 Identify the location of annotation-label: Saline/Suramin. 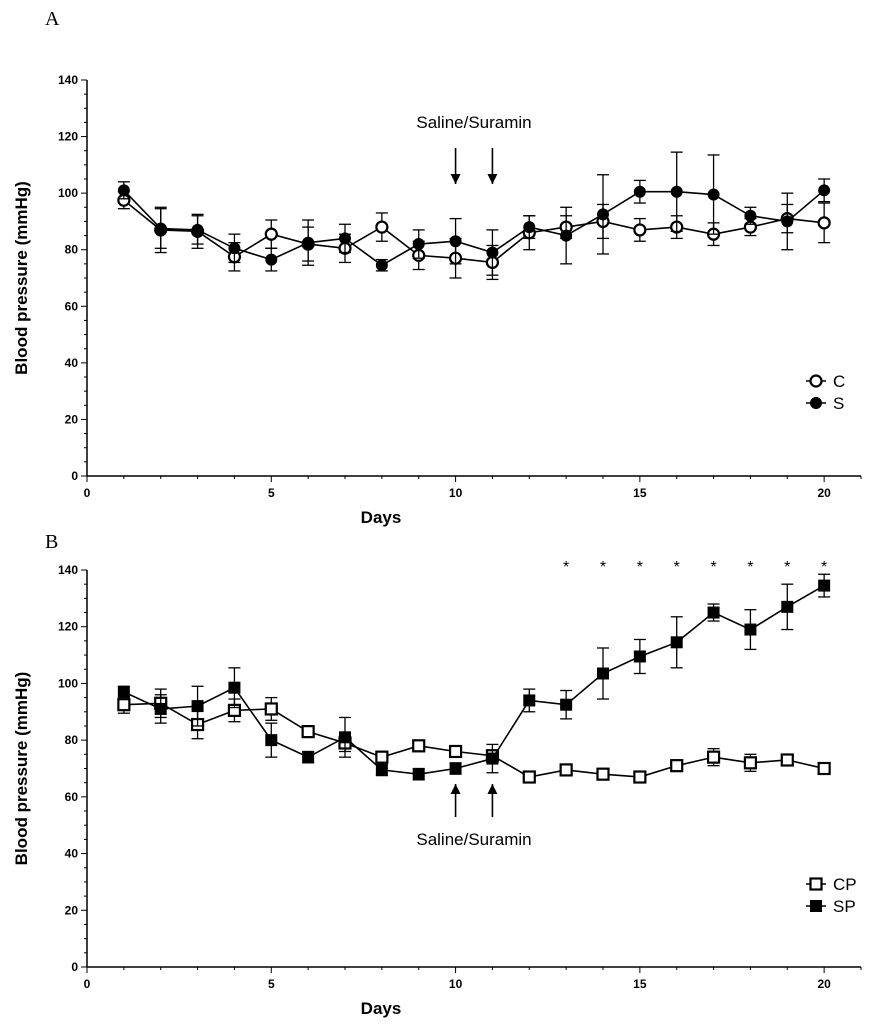
(473, 122).